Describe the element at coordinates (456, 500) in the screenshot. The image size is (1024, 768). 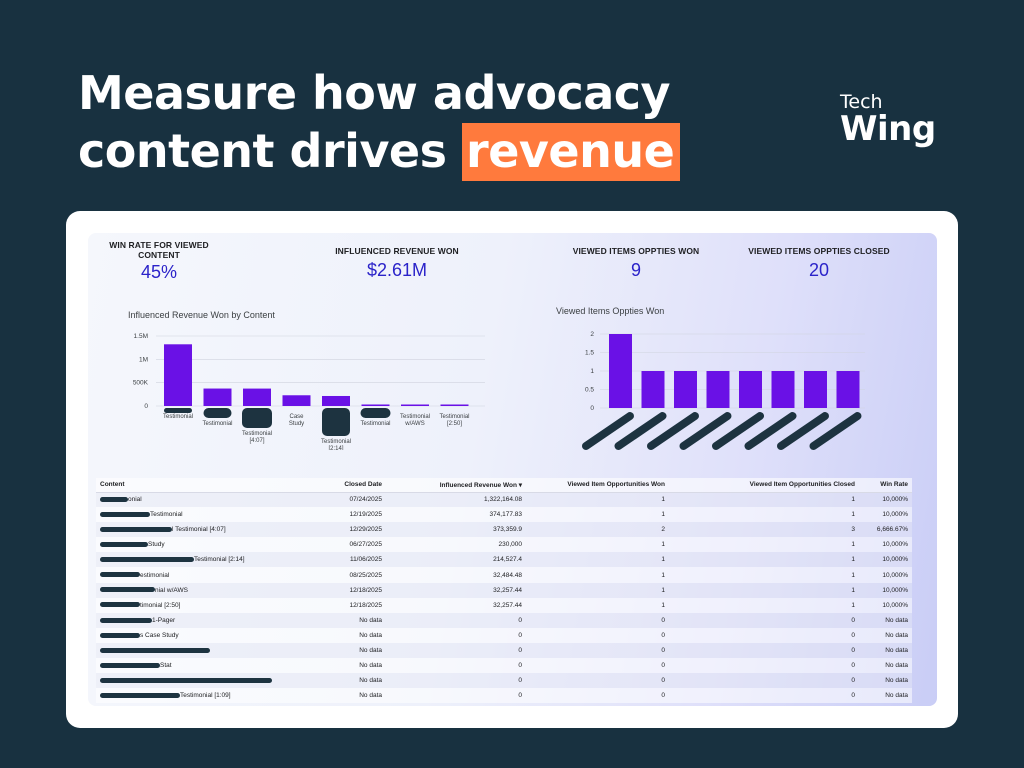
I see `cell-revenue: 1,322,164.08` at that location.